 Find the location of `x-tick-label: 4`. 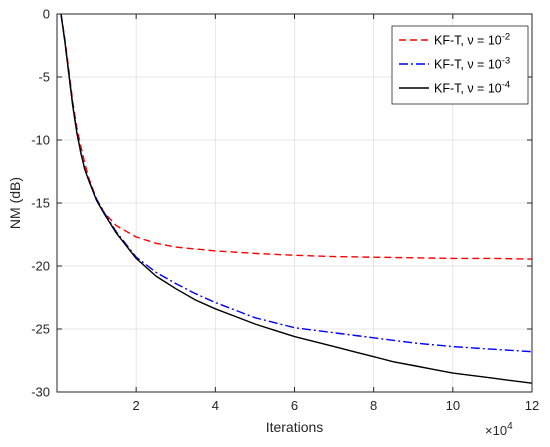

x-tick-label: 4 is located at coordinates (215, 405).